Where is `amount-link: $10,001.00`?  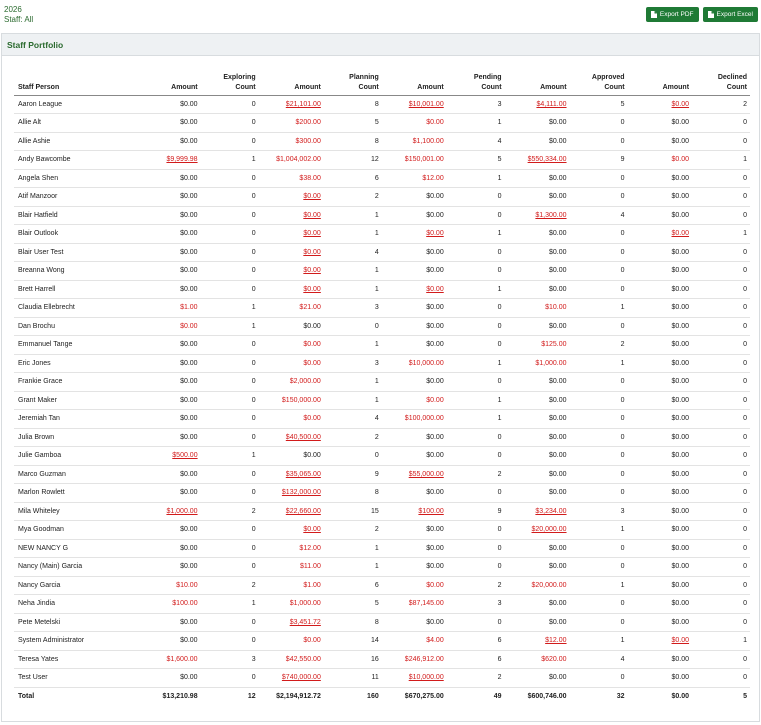
amount-link: $10,001.00 is located at coordinates (414, 104).